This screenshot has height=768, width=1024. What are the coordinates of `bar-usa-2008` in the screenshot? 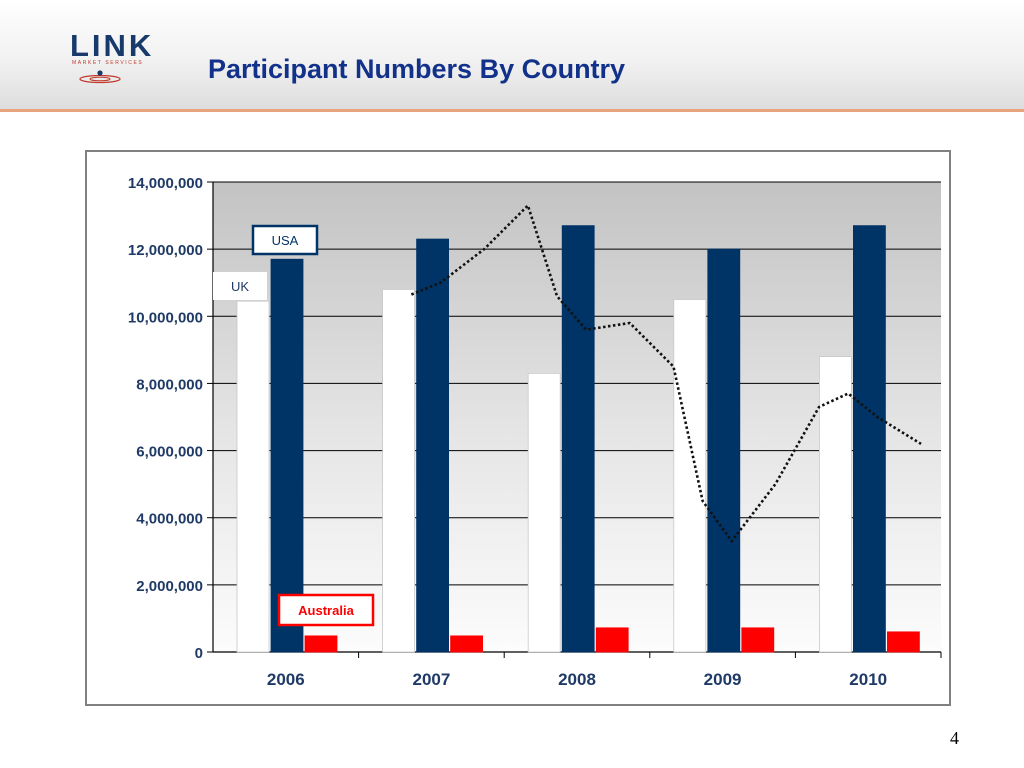 It's located at (578, 439).